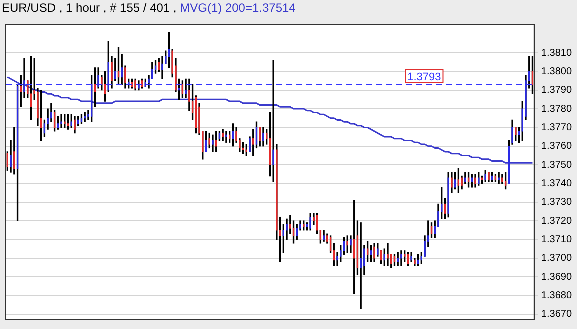  Describe the element at coordinates (556, 128) in the screenshot. I see `y-tick-label: 1.3770` at that location.